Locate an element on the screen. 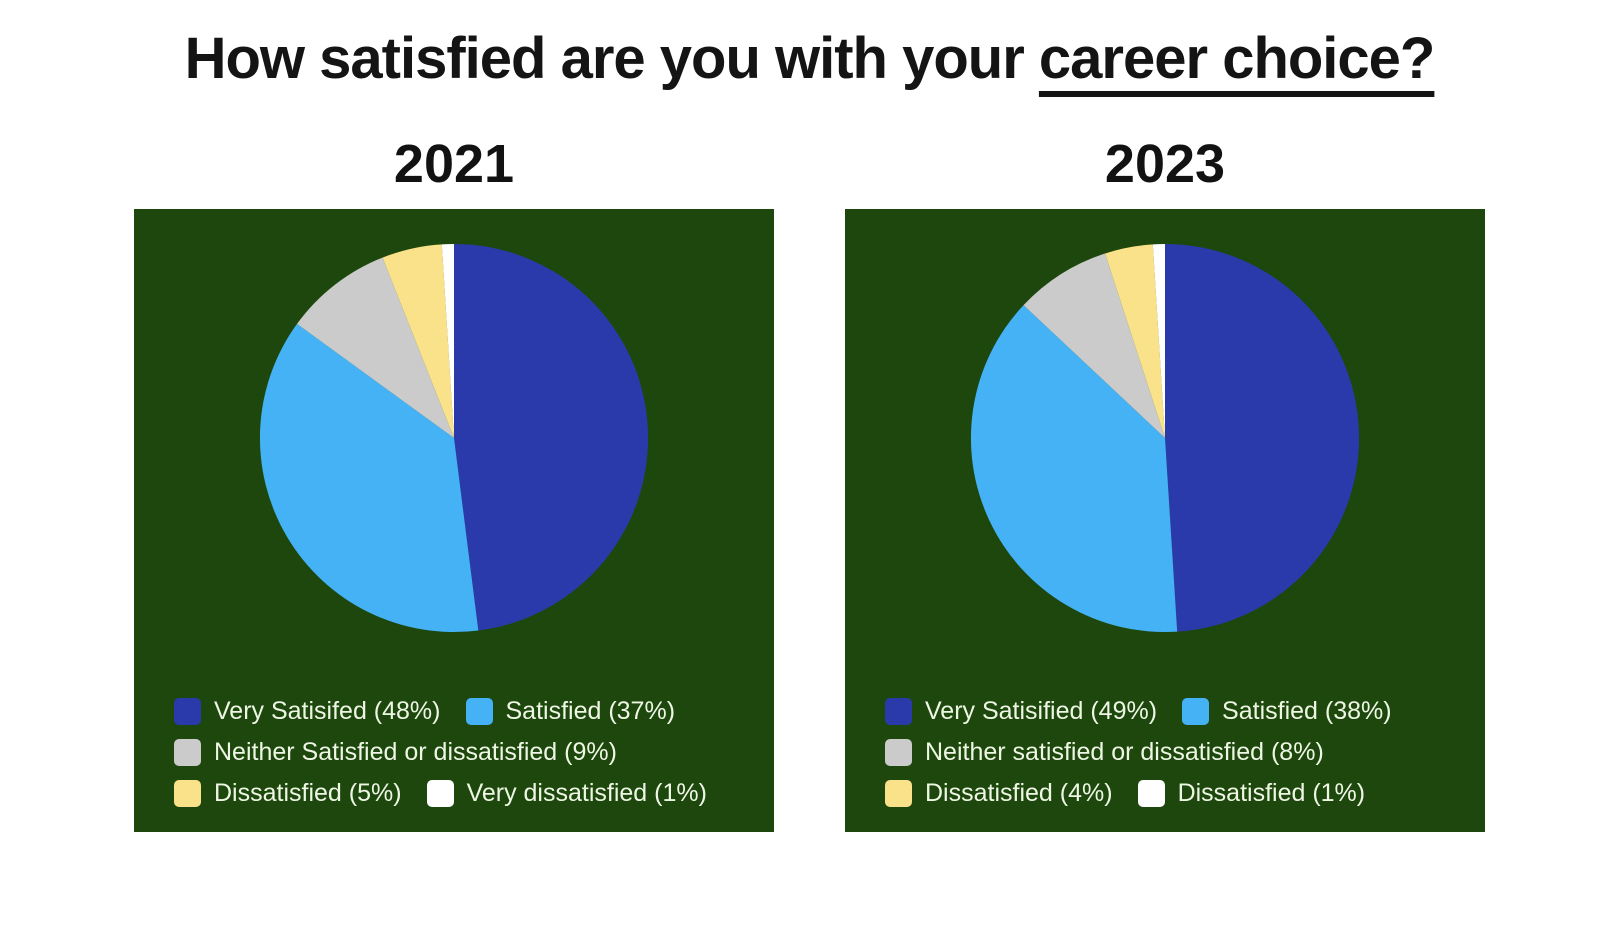  legend-item: Satisfied (38%) is located at coordinates (1287, 711).